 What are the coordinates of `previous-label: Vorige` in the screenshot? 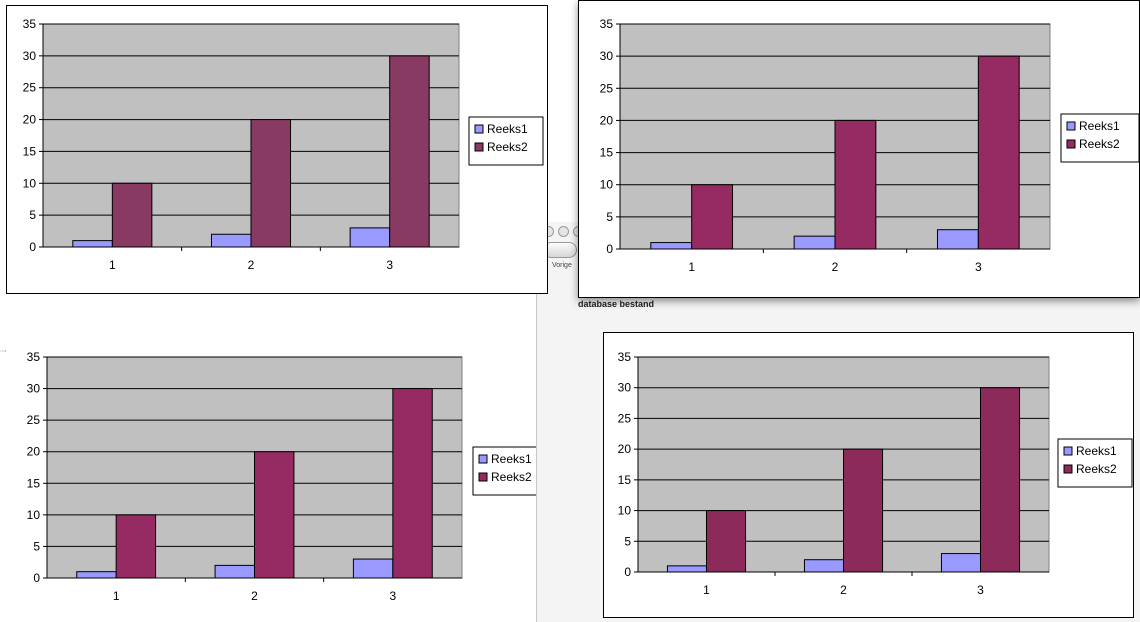 It's located at (562, 265).